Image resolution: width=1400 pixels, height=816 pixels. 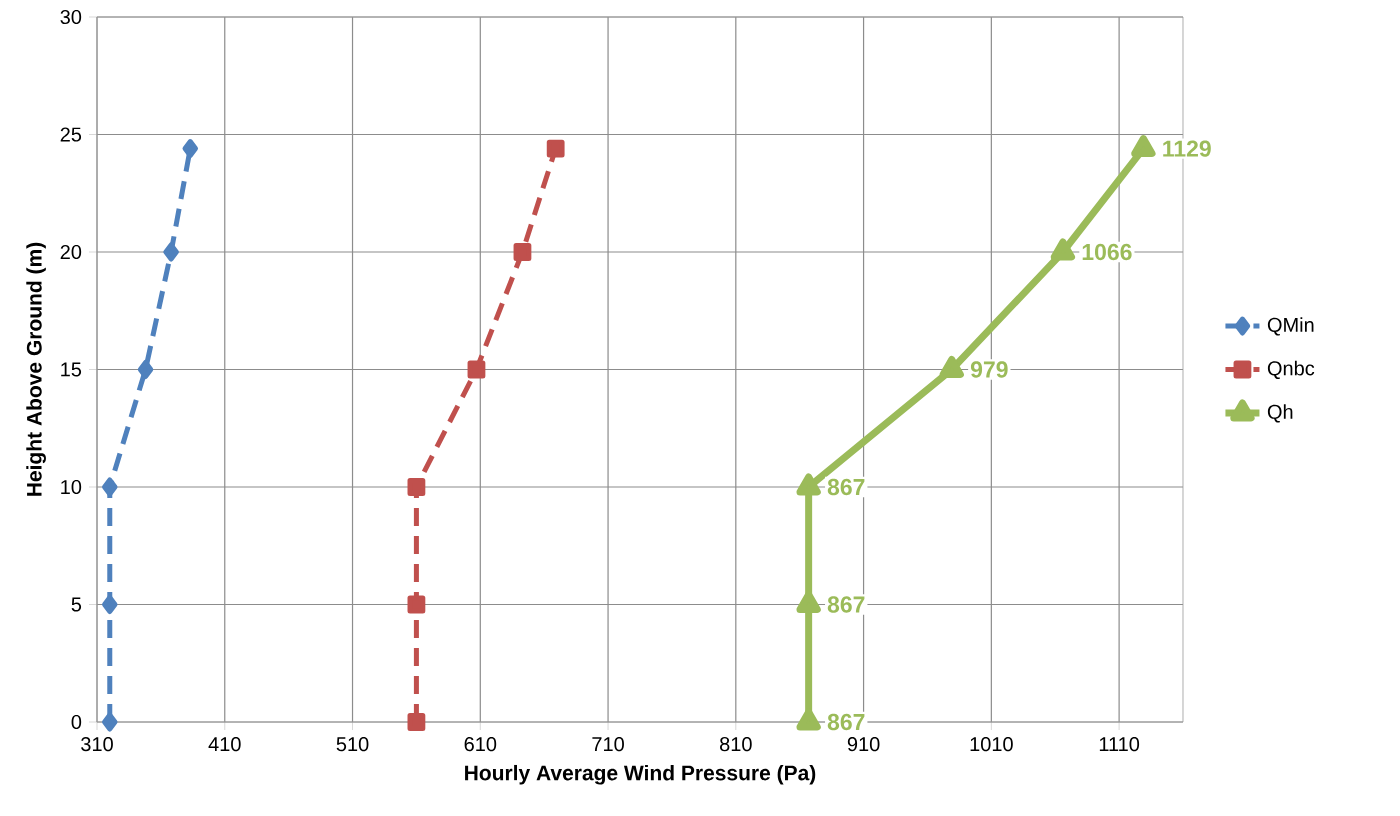 I want to click on x-tick-label: 1010, so click(x=991, y=744).